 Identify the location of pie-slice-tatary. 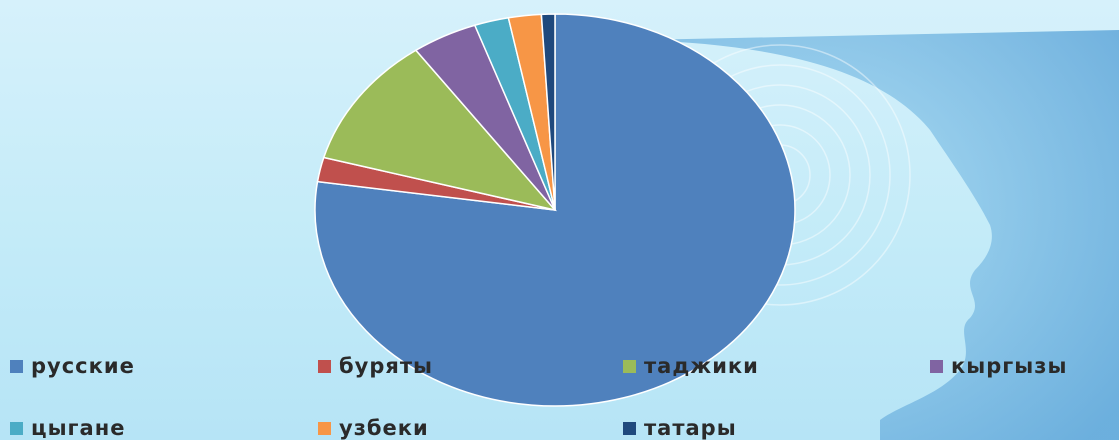
(548, 112).